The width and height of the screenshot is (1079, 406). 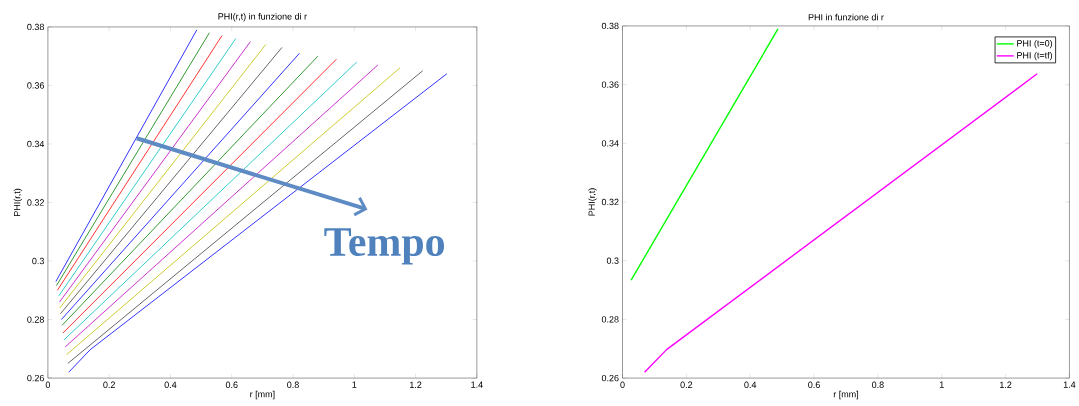 What do you see at coordinates (384, 246) in the screenshot?
I see `annotation: Tempo` at bounding box center [384, 246].